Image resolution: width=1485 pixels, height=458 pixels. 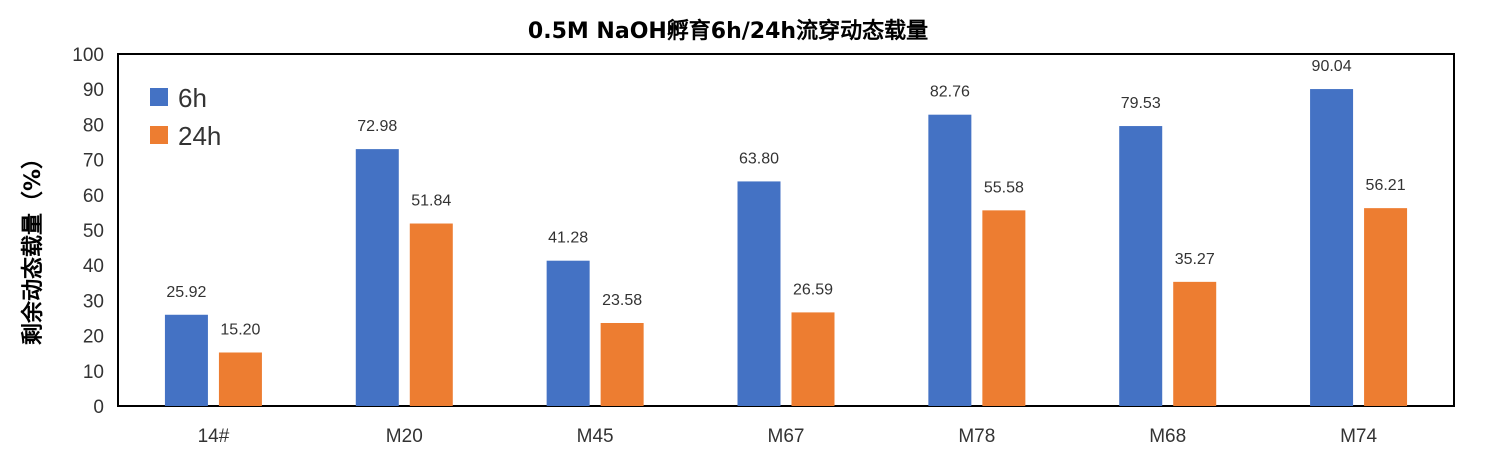 I want to click on y-tick-label: 50, so click(x=93, y=231).